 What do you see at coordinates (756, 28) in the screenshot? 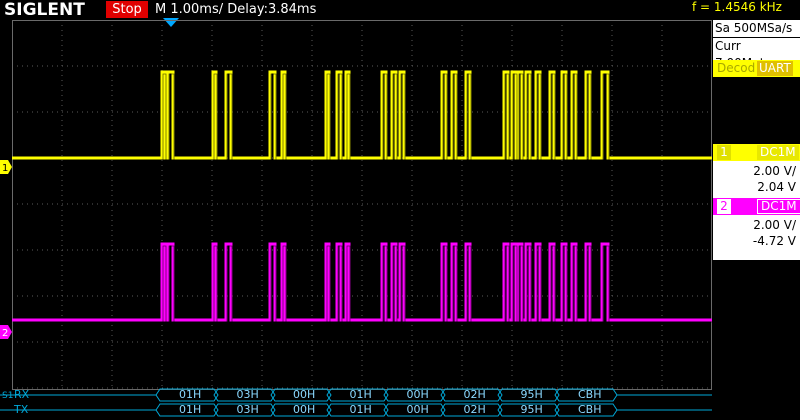
I see `sample-rate: Sa 500MSa/s` at bounding box center [756, 28].